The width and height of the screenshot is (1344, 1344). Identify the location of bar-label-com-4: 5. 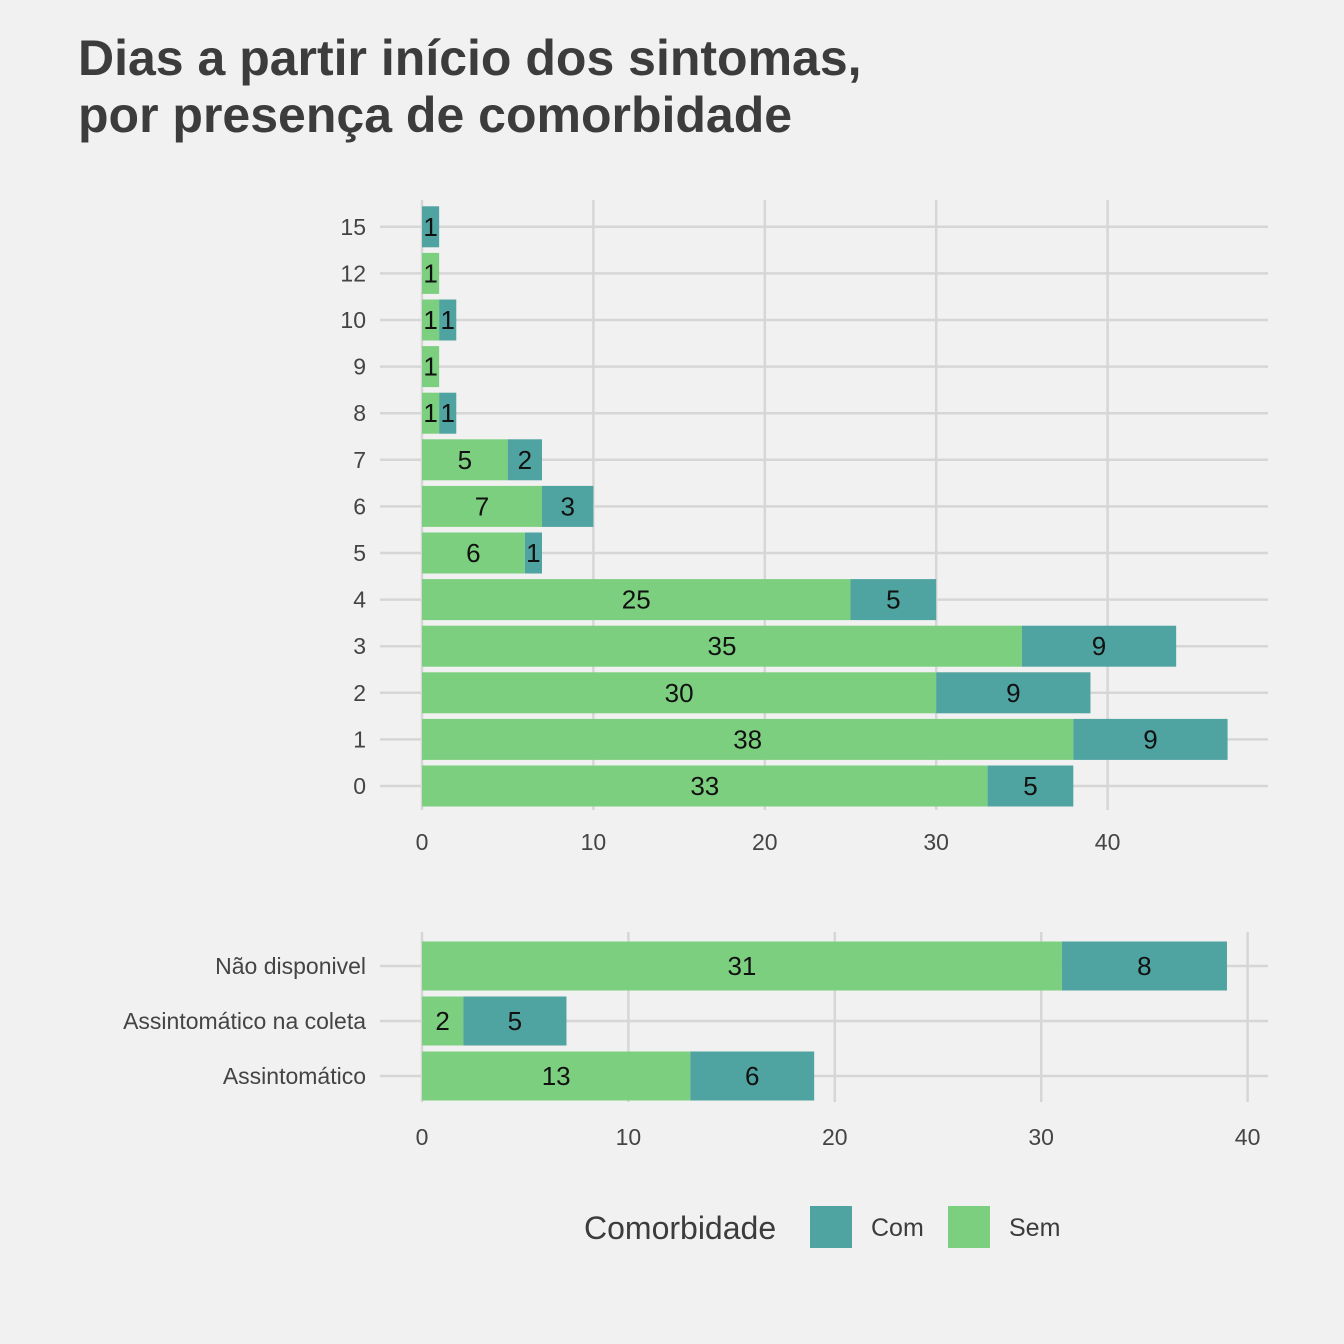
(893, 600).